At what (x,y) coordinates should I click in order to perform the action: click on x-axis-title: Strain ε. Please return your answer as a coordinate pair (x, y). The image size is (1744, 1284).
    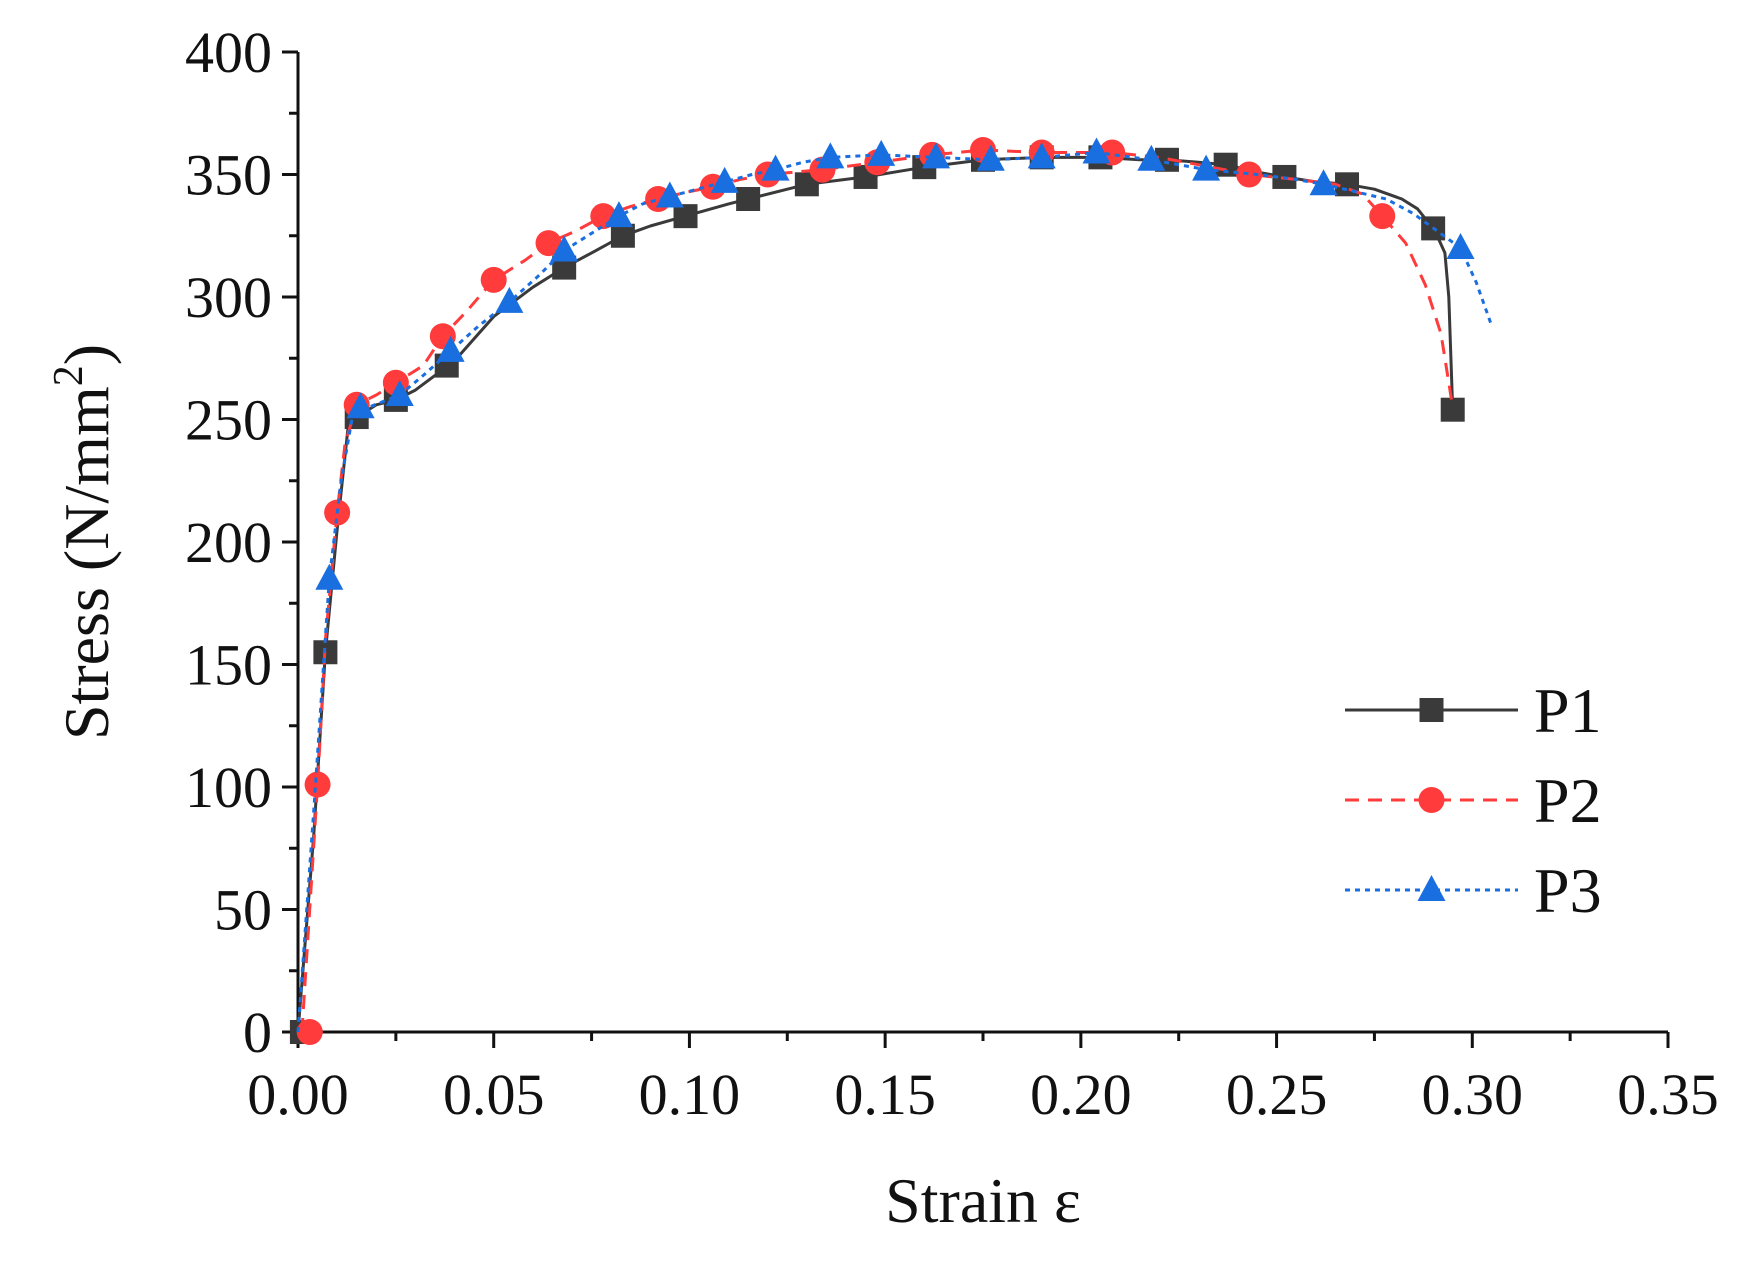
    Looking at the image, I should click on (983, 1200).